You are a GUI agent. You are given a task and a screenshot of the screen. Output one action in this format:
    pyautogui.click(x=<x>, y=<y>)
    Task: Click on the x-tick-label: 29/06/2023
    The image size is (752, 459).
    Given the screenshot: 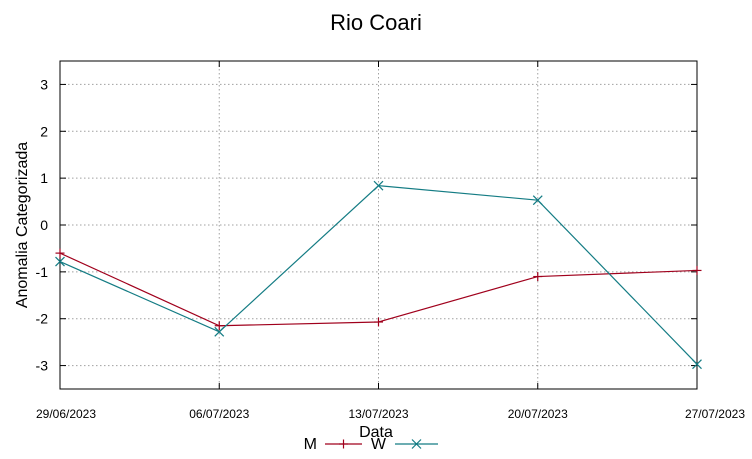 What is the action you would take?
    pyautogui.click(x=66, y=414)
    